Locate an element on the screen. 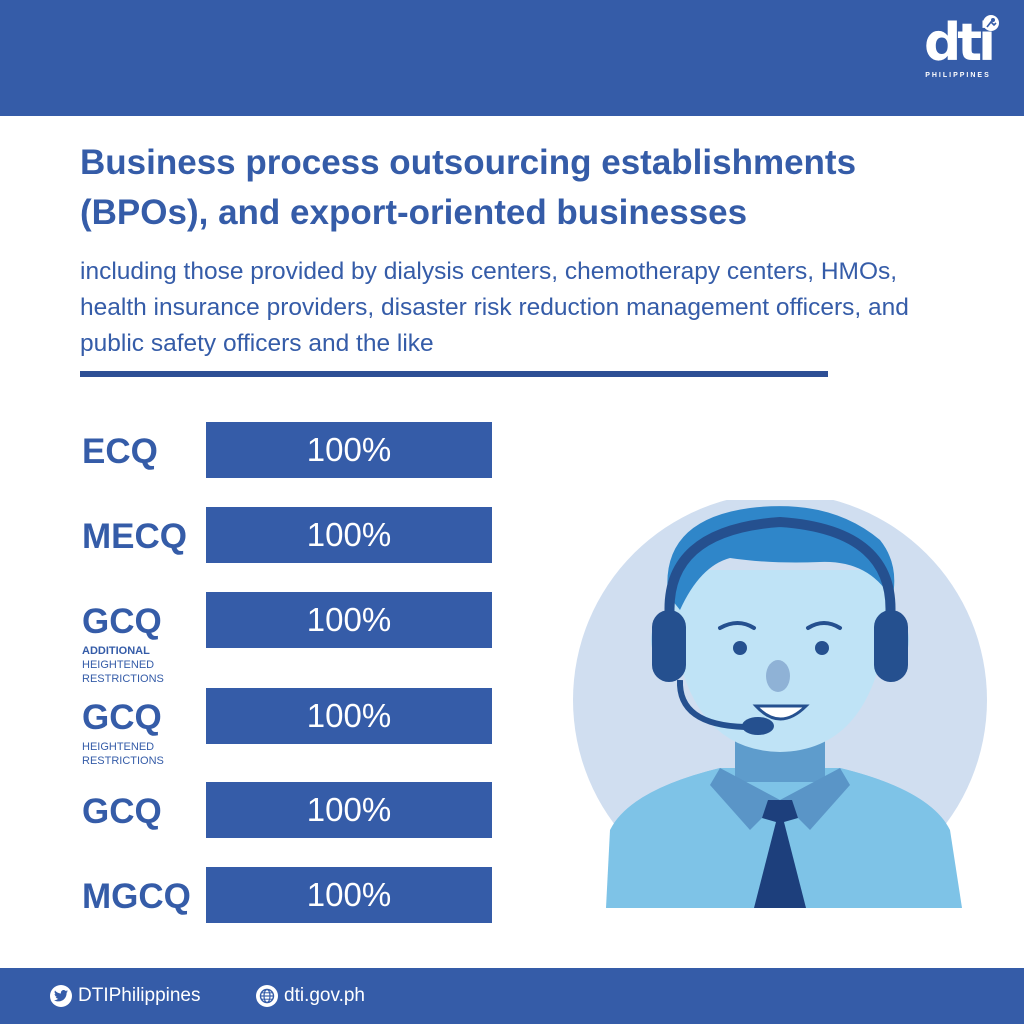 This screenshot has width=1024, height=1024. row-note: ADDITIONAL HEIGHTENED RESTRICTIONS is located at coordinates (137, 665).